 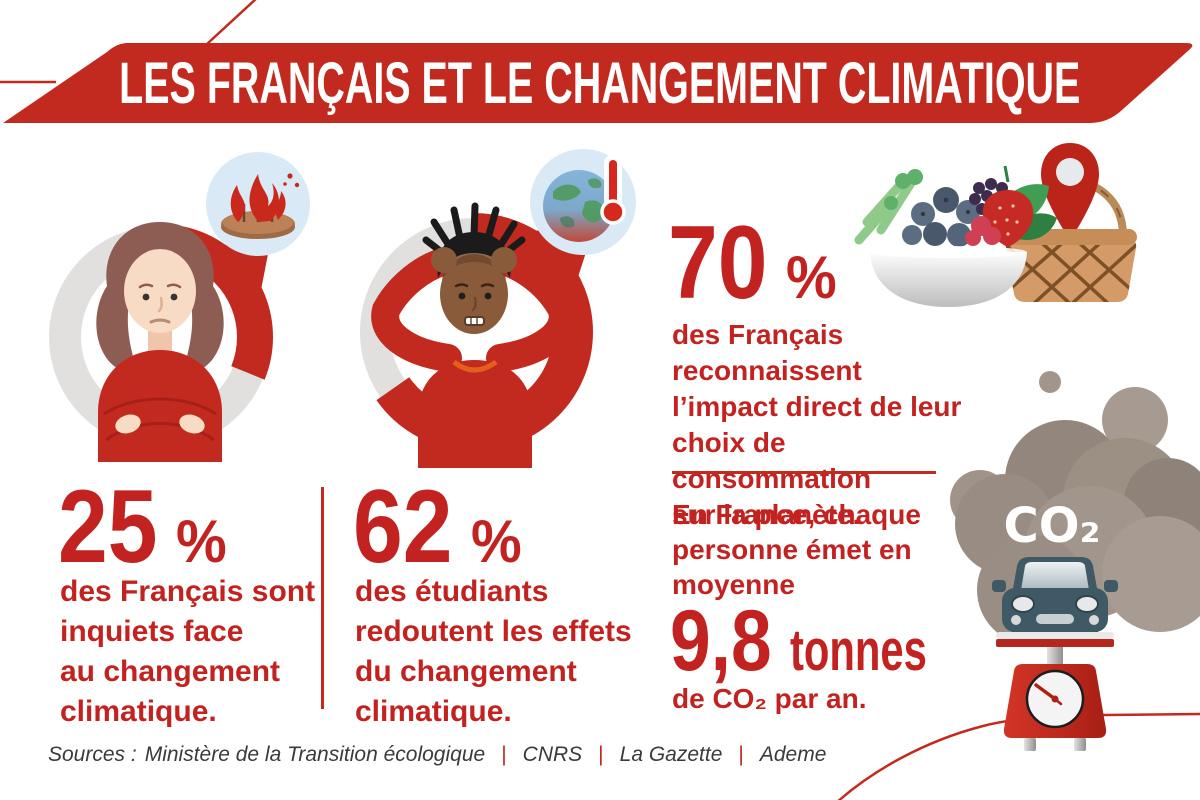 What do you see at coordinates (474, 321) in the screenshot?
I see `grimace-mouth` at bounding box center [474, 321].